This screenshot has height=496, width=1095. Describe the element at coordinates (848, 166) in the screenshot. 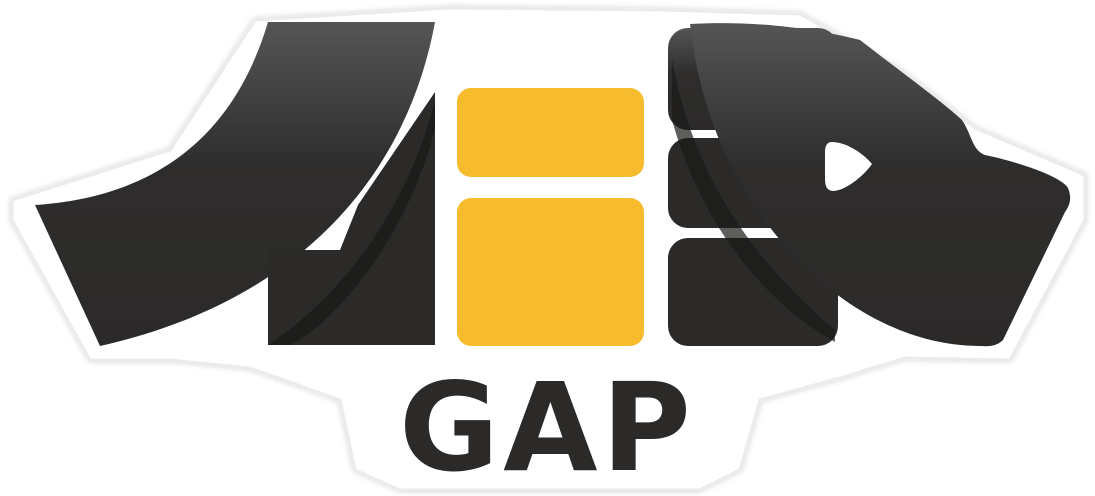

I see `eye-icon` at that location.